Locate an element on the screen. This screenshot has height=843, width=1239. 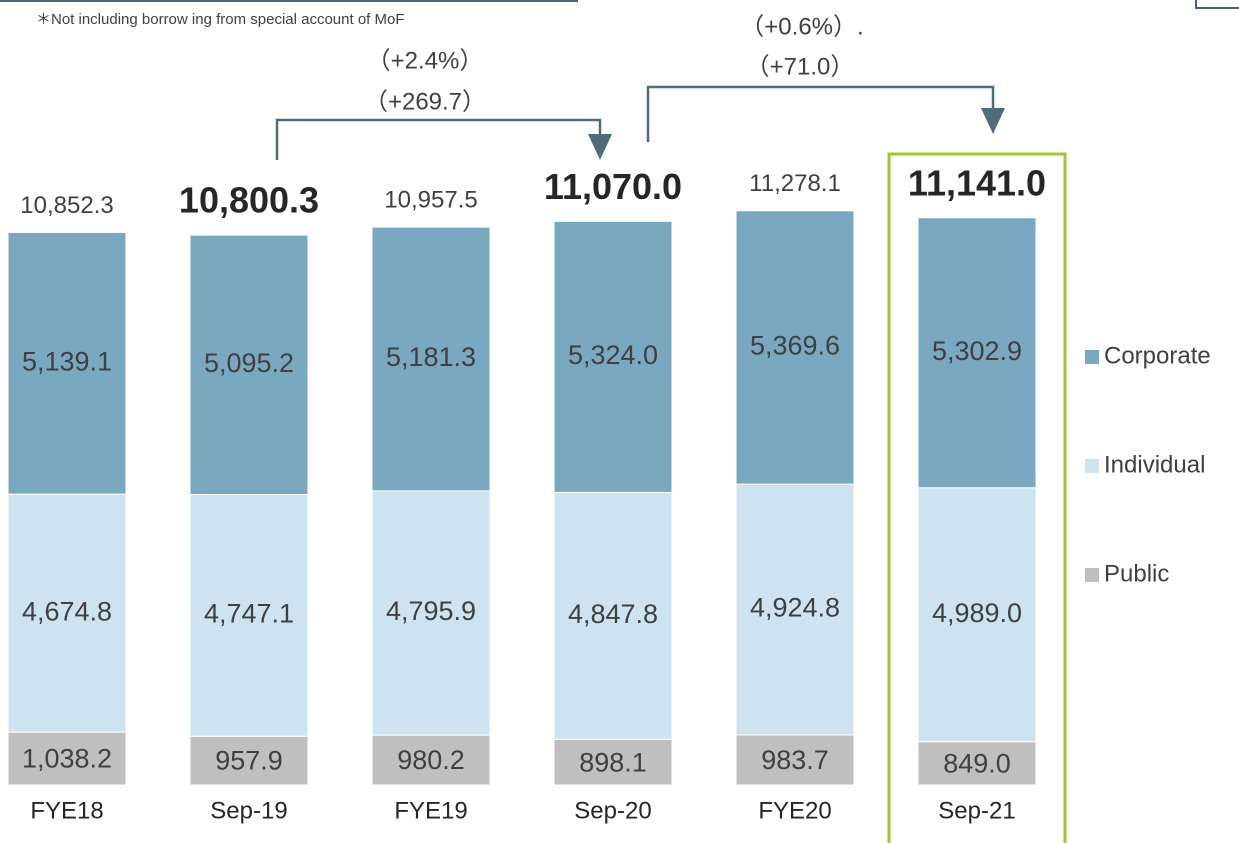
segment-label: 4,747.1 is located at coordinates (249, 613).